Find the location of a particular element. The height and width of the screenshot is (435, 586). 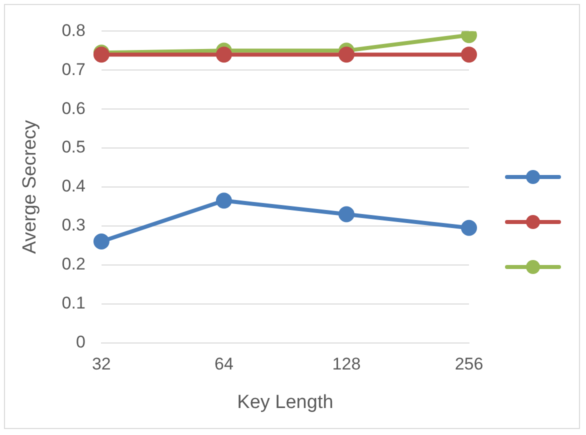

x-tick-label: 64 is located at coordinates (224, 364).